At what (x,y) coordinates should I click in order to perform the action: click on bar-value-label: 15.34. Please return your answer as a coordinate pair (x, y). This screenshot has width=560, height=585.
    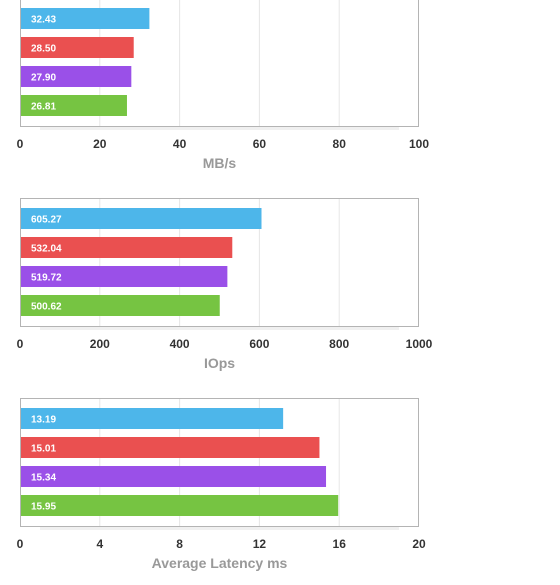
    Looking at the image, I should click on (43, 478).